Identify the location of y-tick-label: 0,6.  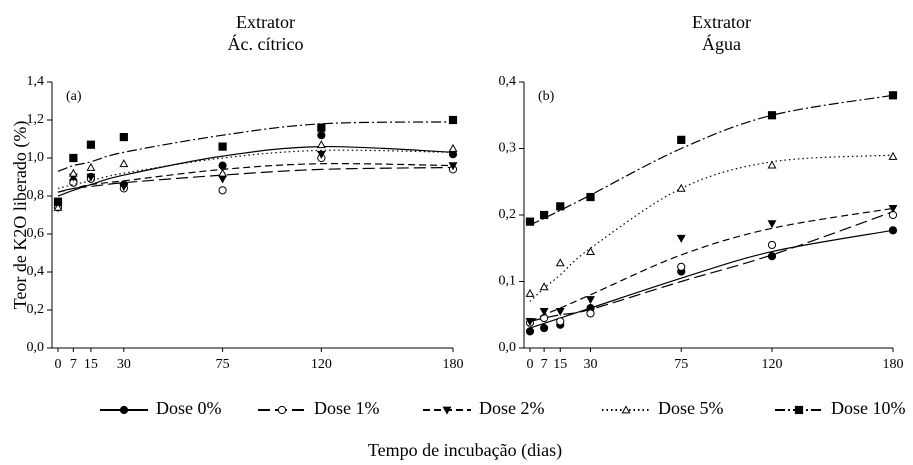
(36, 233).